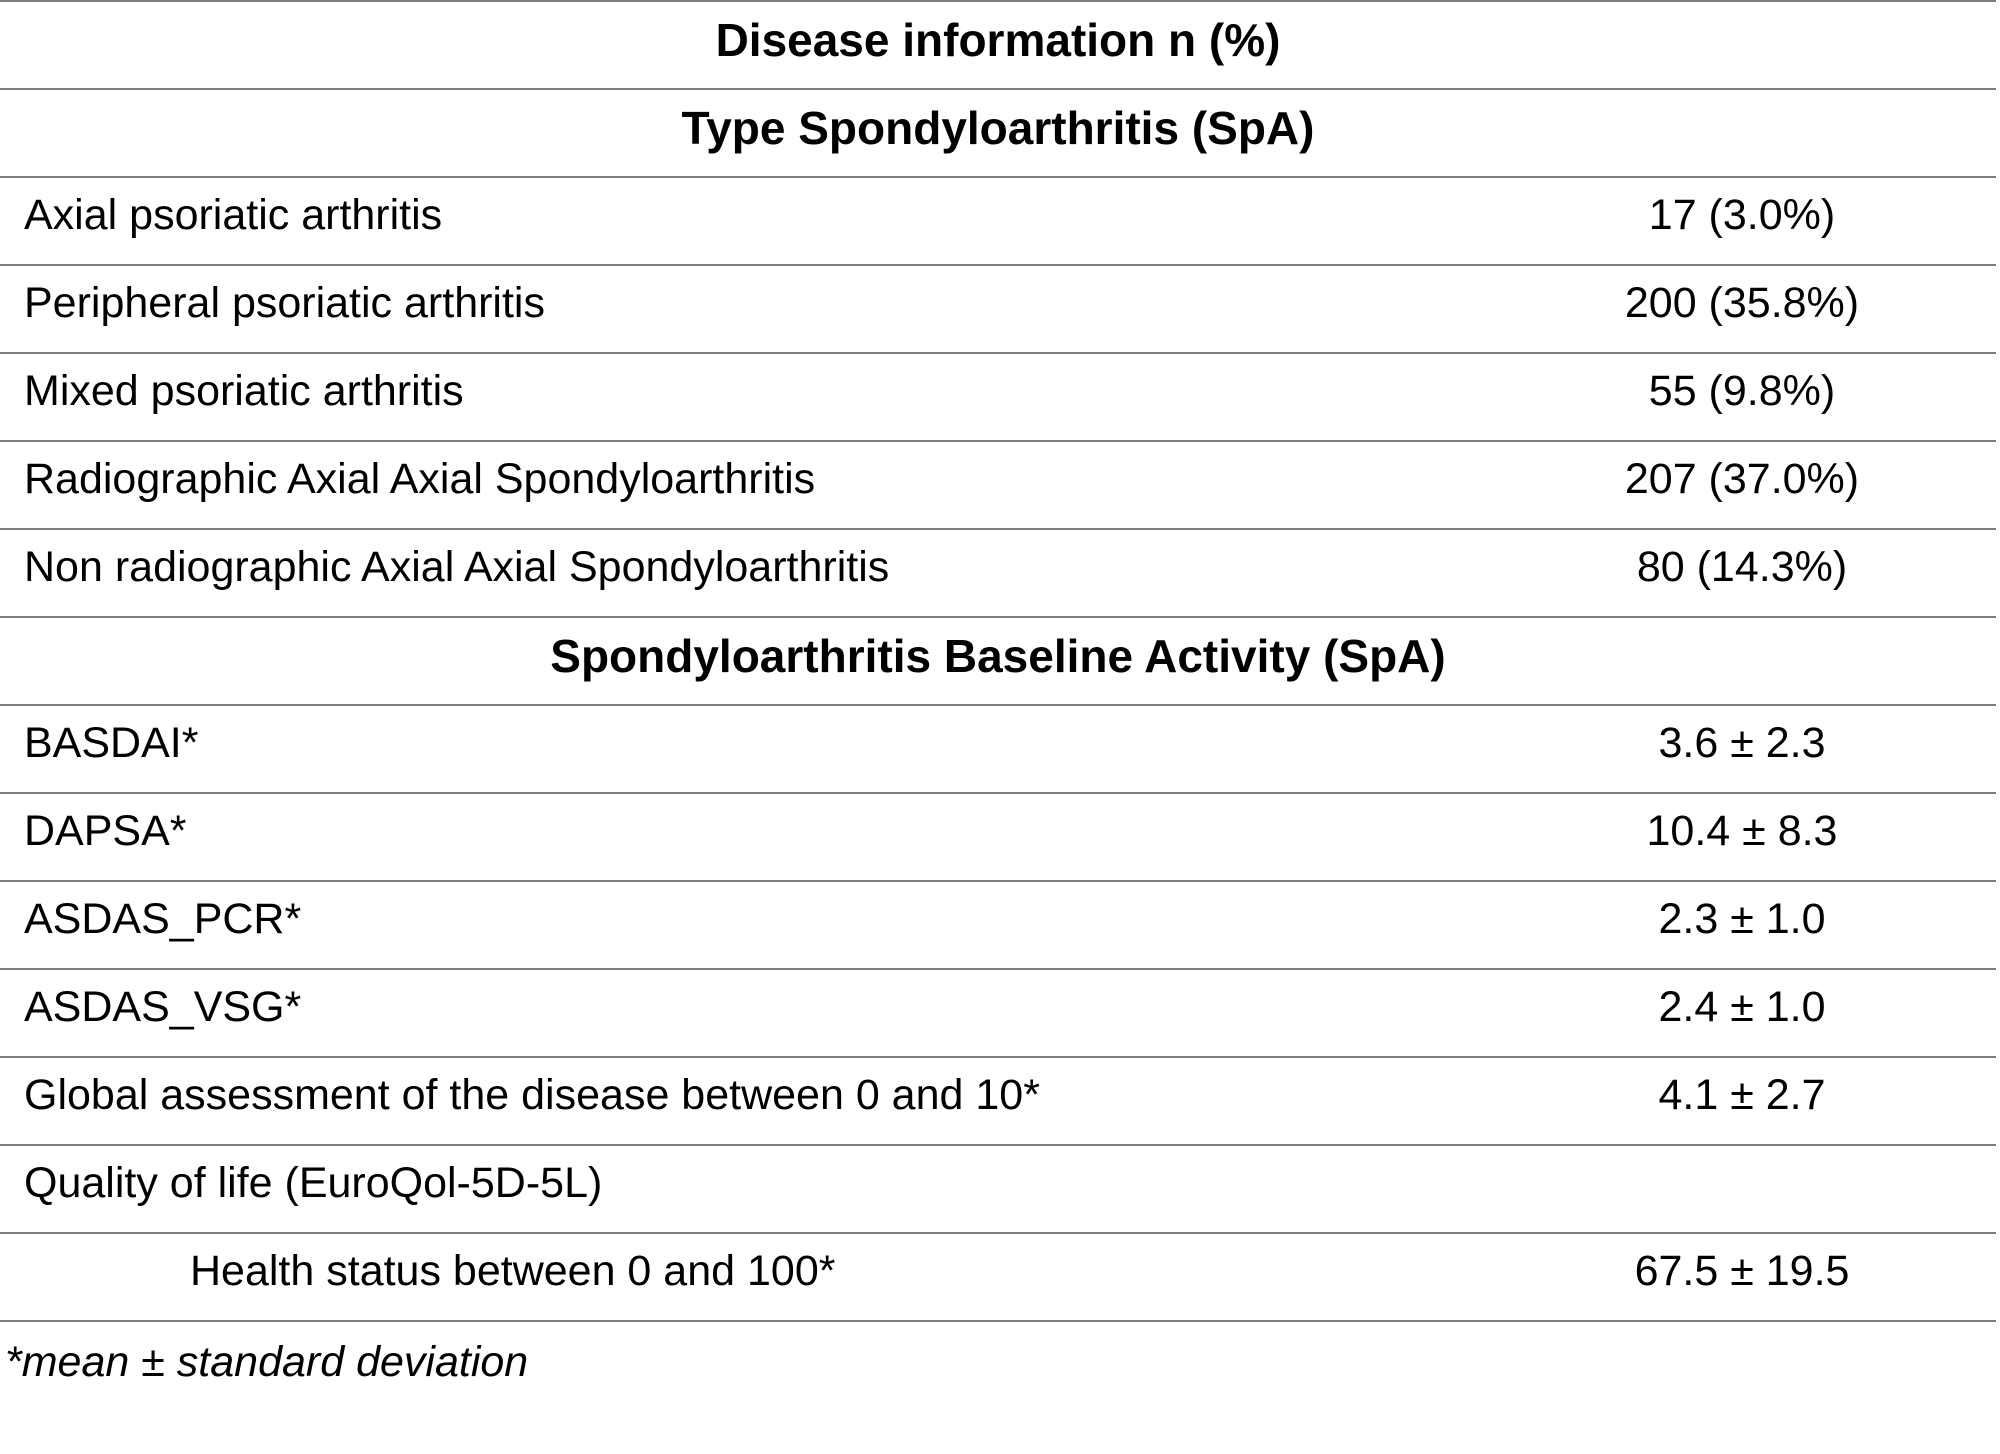 This screenshot has height=1454, width=2000. I want to click on row-value: 207 (37.0%), so click(1742, 484).